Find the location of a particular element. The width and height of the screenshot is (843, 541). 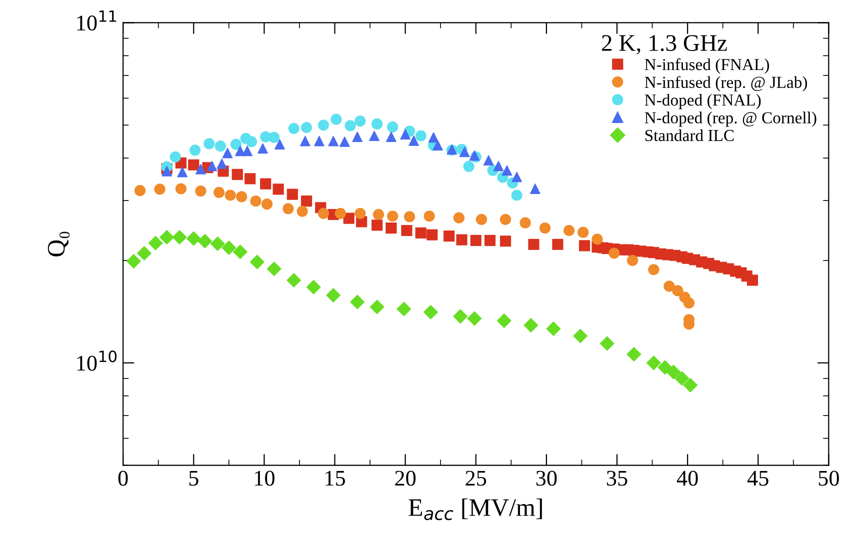

x-tick-label: 25 is located at coordinates (476, 478).